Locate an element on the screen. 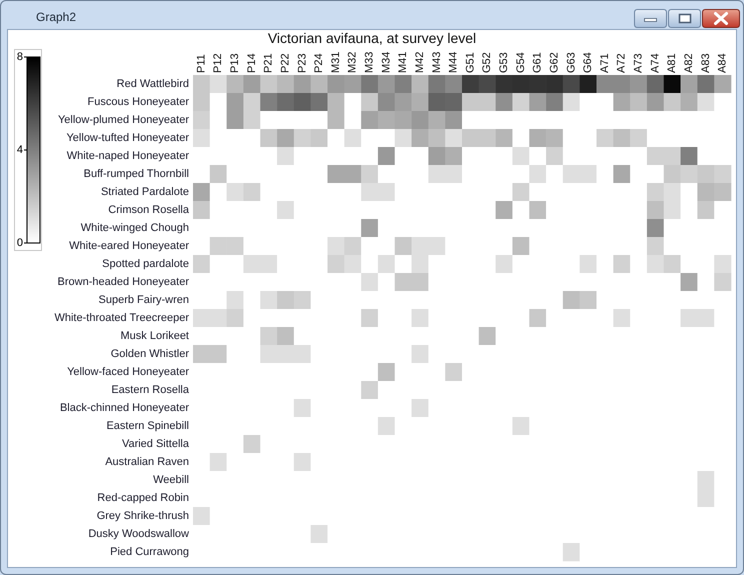 The height and width of the screenshot is (575, 744). x-tick-label: A84 is located at coordinates (722, 63).